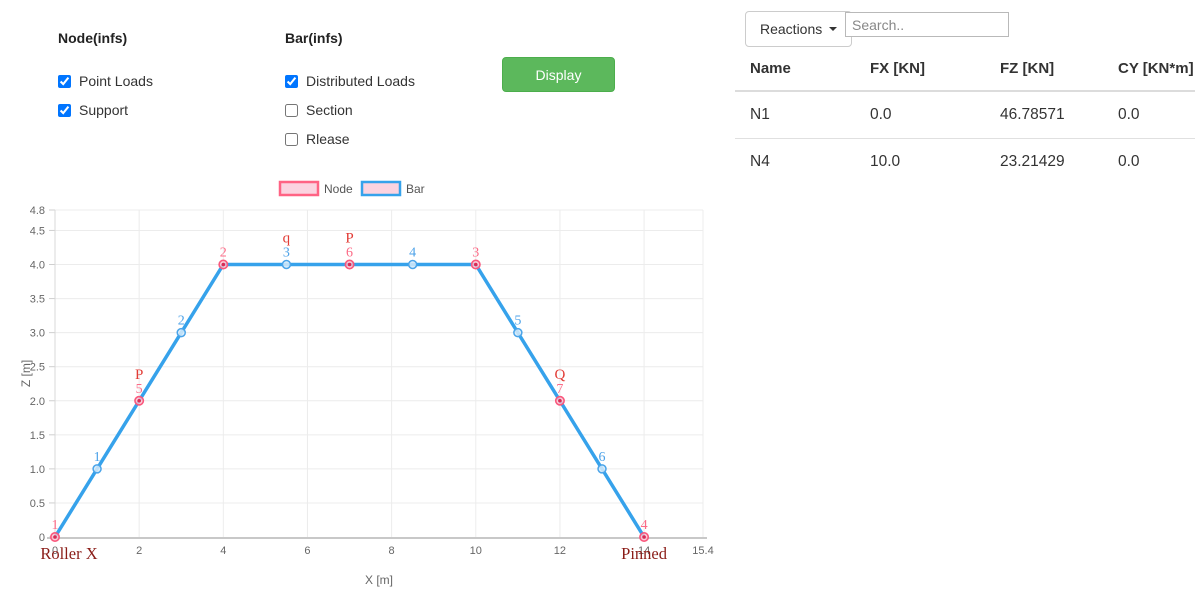 The width and height of the screenshot is (1200, 600). Describe the element at coordinates (37, 368) in the screenshot. I see `y-tick-label: 2.5` at that location.